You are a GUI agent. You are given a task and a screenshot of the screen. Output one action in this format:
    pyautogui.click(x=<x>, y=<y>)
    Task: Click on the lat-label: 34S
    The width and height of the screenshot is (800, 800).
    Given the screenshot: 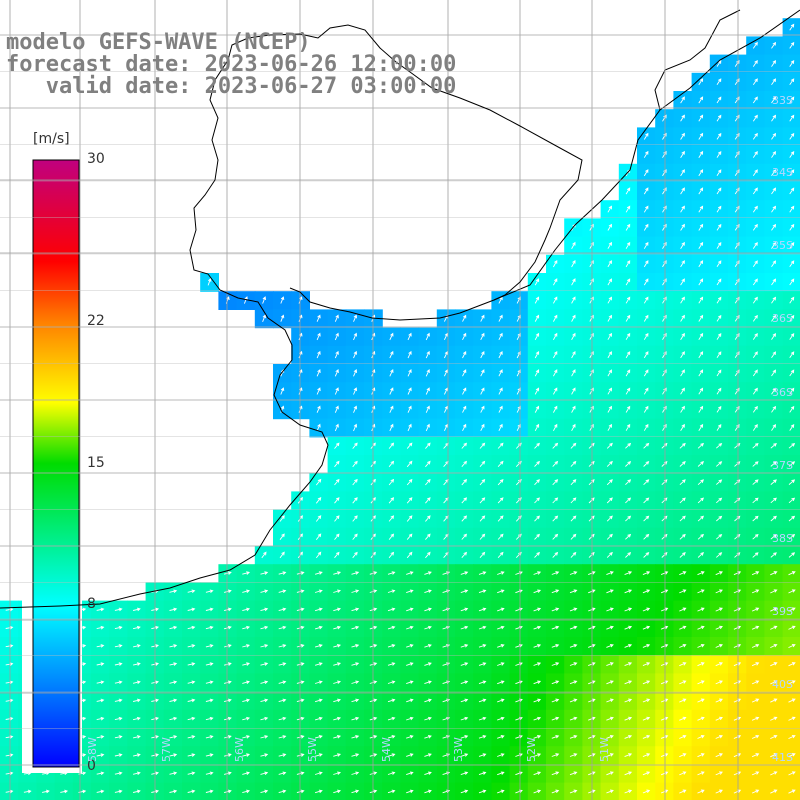 What is the action you would take?
    pyautogui.click(x=782, y=172)
    